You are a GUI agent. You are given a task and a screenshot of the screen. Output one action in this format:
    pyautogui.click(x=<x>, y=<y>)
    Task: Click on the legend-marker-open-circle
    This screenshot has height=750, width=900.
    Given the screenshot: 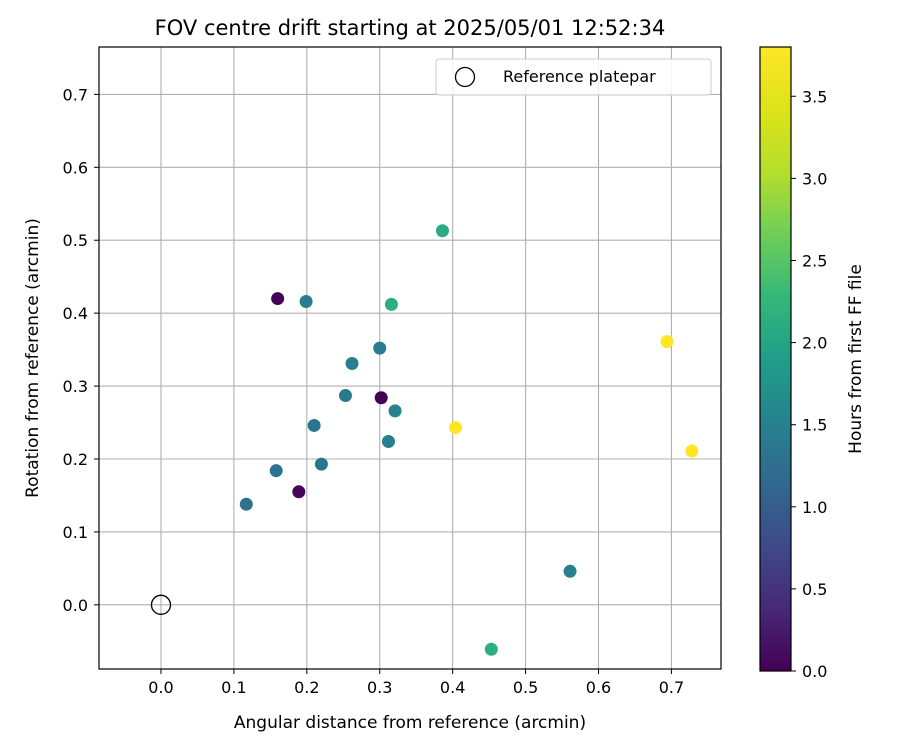 What is the action you would take?
    pyautogui.click(x=465, y=77)
    